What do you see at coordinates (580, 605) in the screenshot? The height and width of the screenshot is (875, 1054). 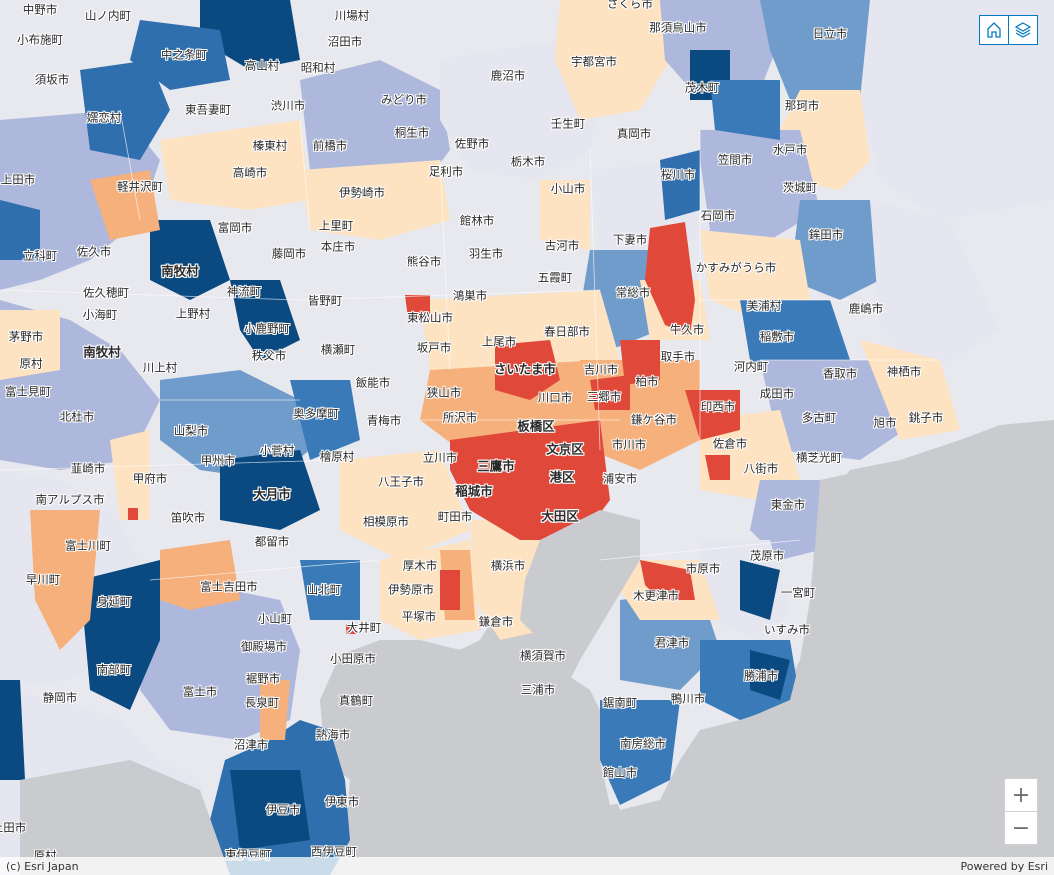 I see `tokyo-bay` at bounding box center [580, 605].